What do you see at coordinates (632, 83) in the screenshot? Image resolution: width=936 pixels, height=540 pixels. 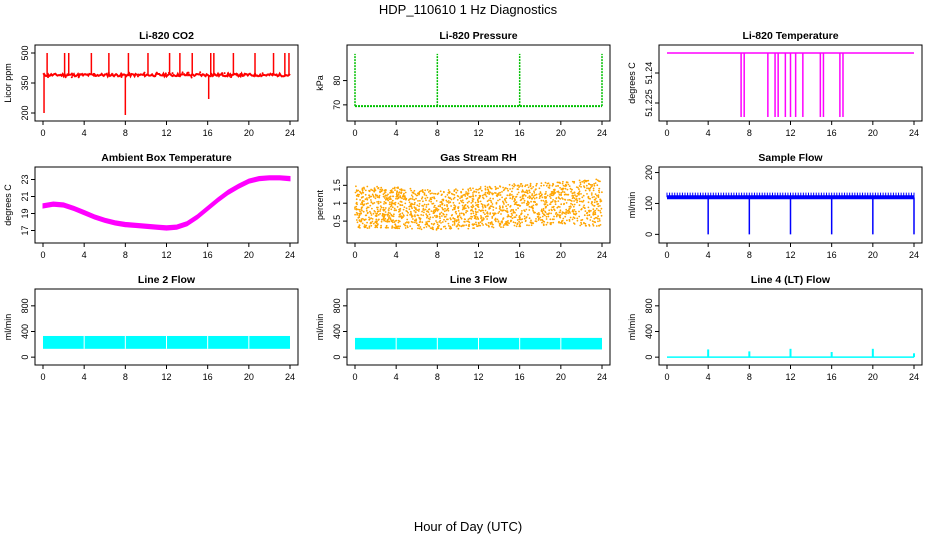 I see `y-axis-label: degrees C` at bounding box center [632, 83].